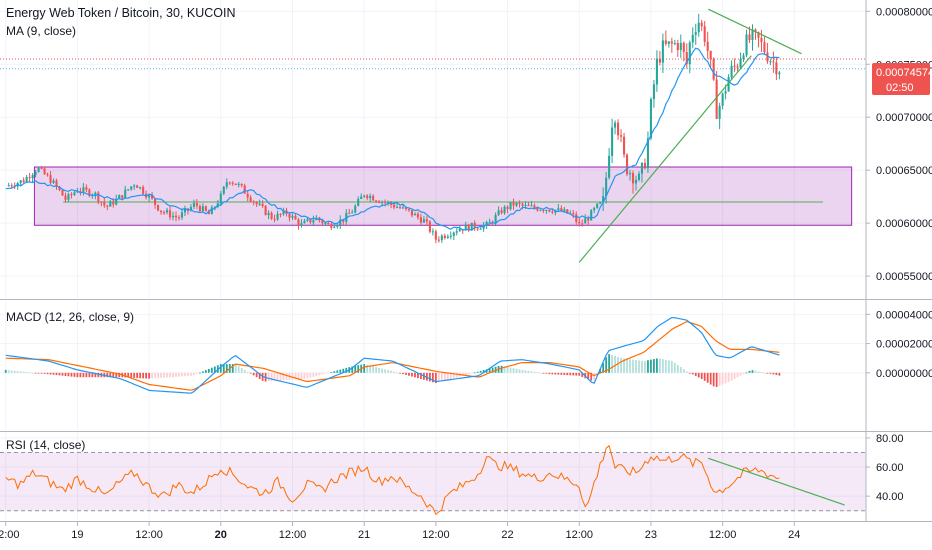 Image resolution: width=932 pixels, height=550 pixels. What do you see at coordinates (364, 535) in the screenshot?
I see `time-tick-label: 21` at bounding box center [364, 535].